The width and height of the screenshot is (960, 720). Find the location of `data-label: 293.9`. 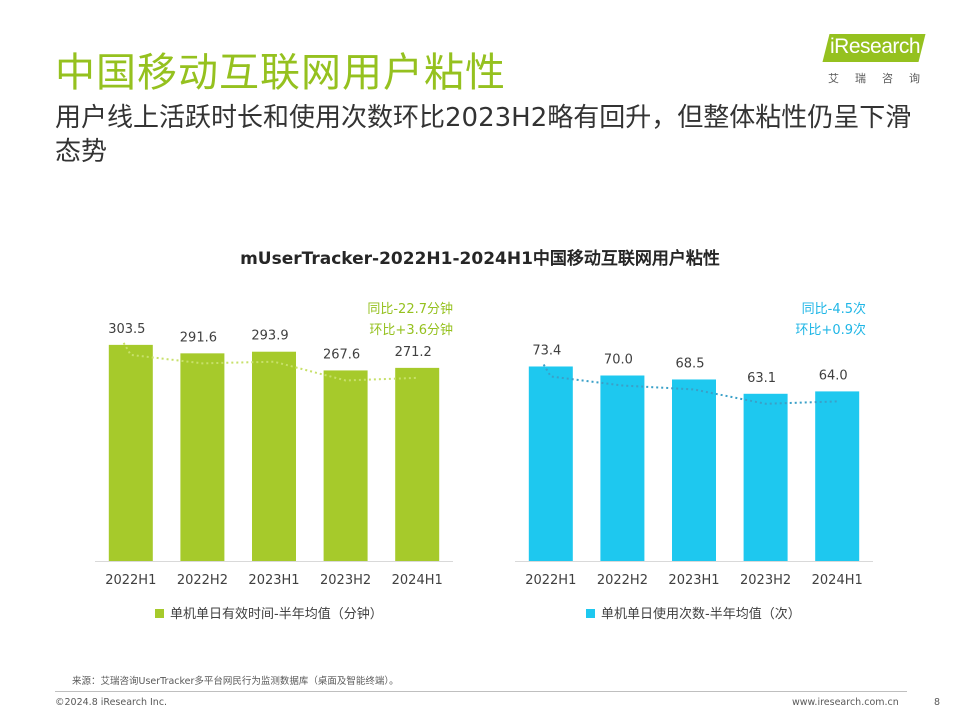

data-label: 293.9 is located at coordinates (269, 336).